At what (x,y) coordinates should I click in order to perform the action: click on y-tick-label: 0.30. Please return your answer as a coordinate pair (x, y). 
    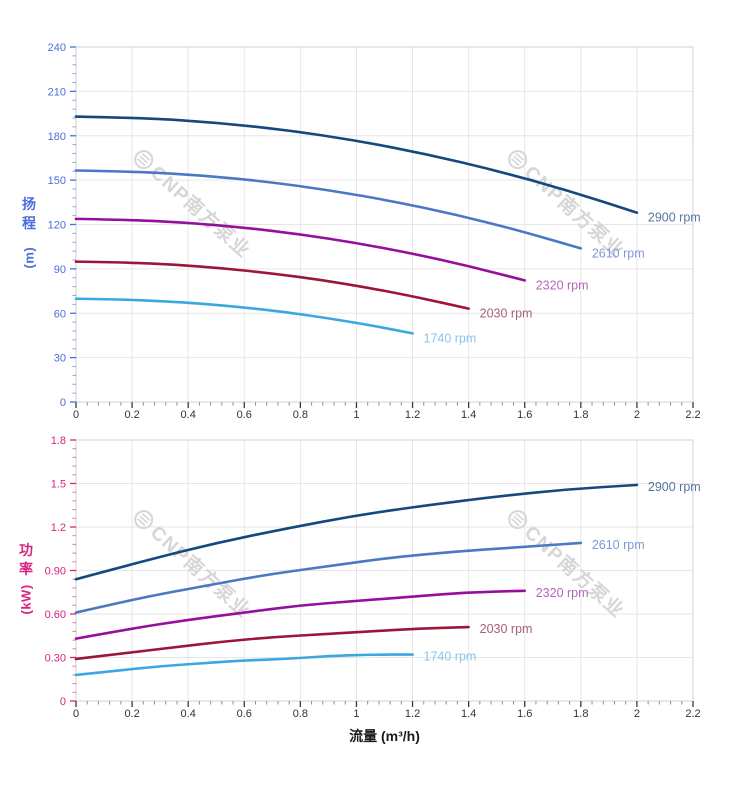
    Looking at the image, I should click on (55, 659).